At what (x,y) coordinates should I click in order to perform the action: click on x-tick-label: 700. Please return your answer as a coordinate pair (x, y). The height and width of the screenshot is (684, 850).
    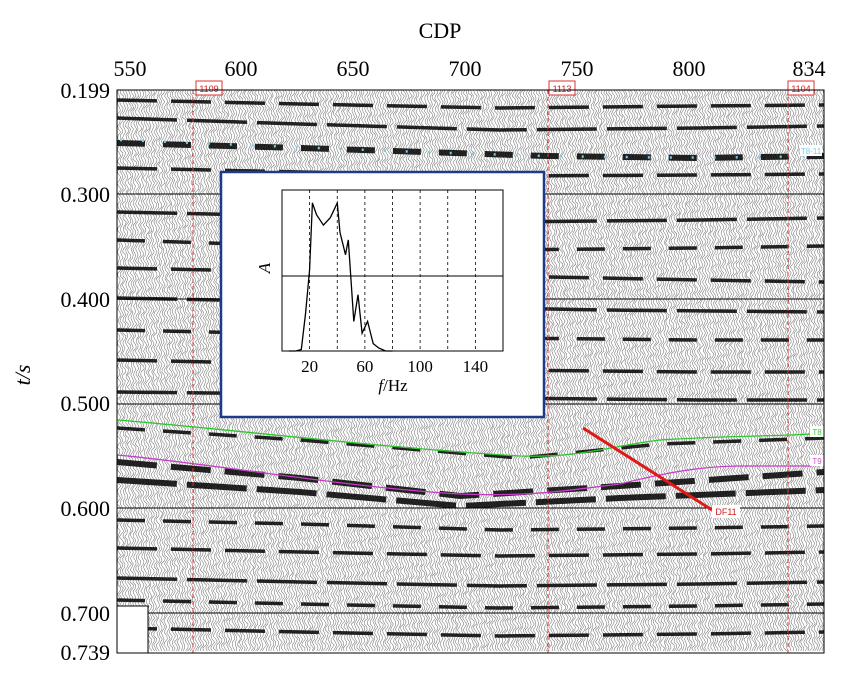
    Looking at the image, I should click on (465, 68).